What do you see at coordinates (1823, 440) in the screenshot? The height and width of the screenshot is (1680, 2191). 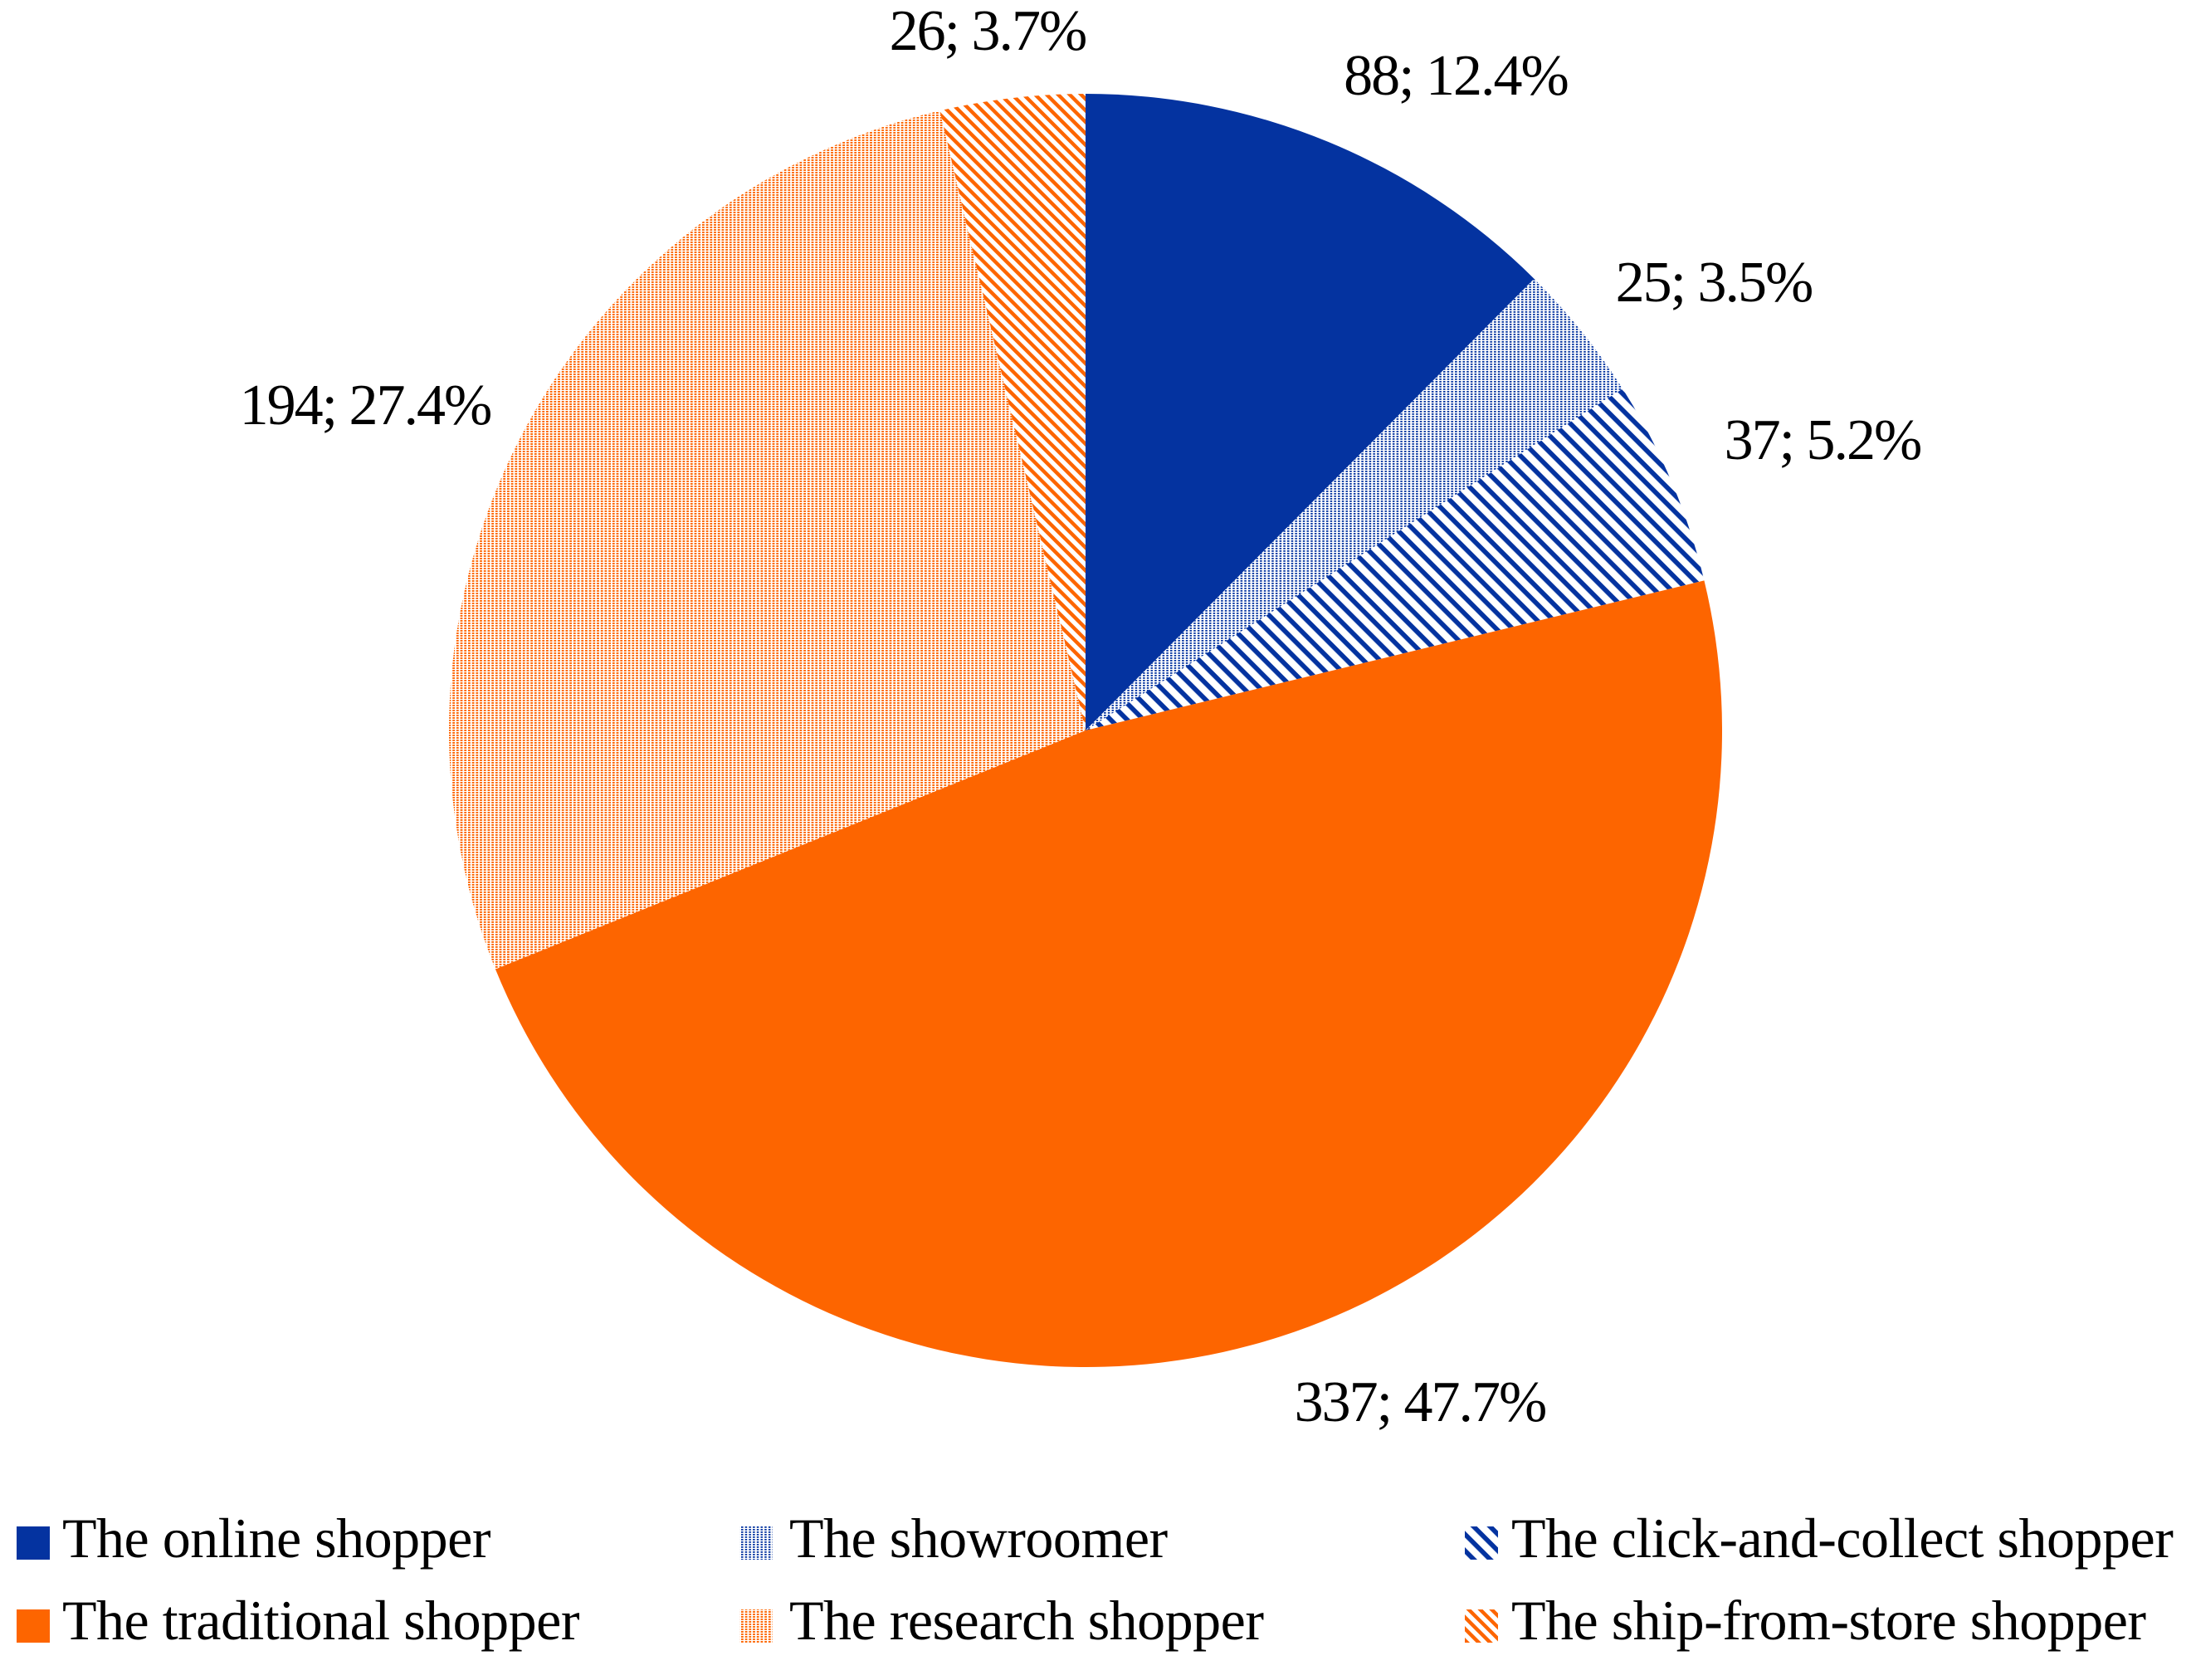 I see `svg-text: 37; 5.2%` at bounding box center [1823, 440].